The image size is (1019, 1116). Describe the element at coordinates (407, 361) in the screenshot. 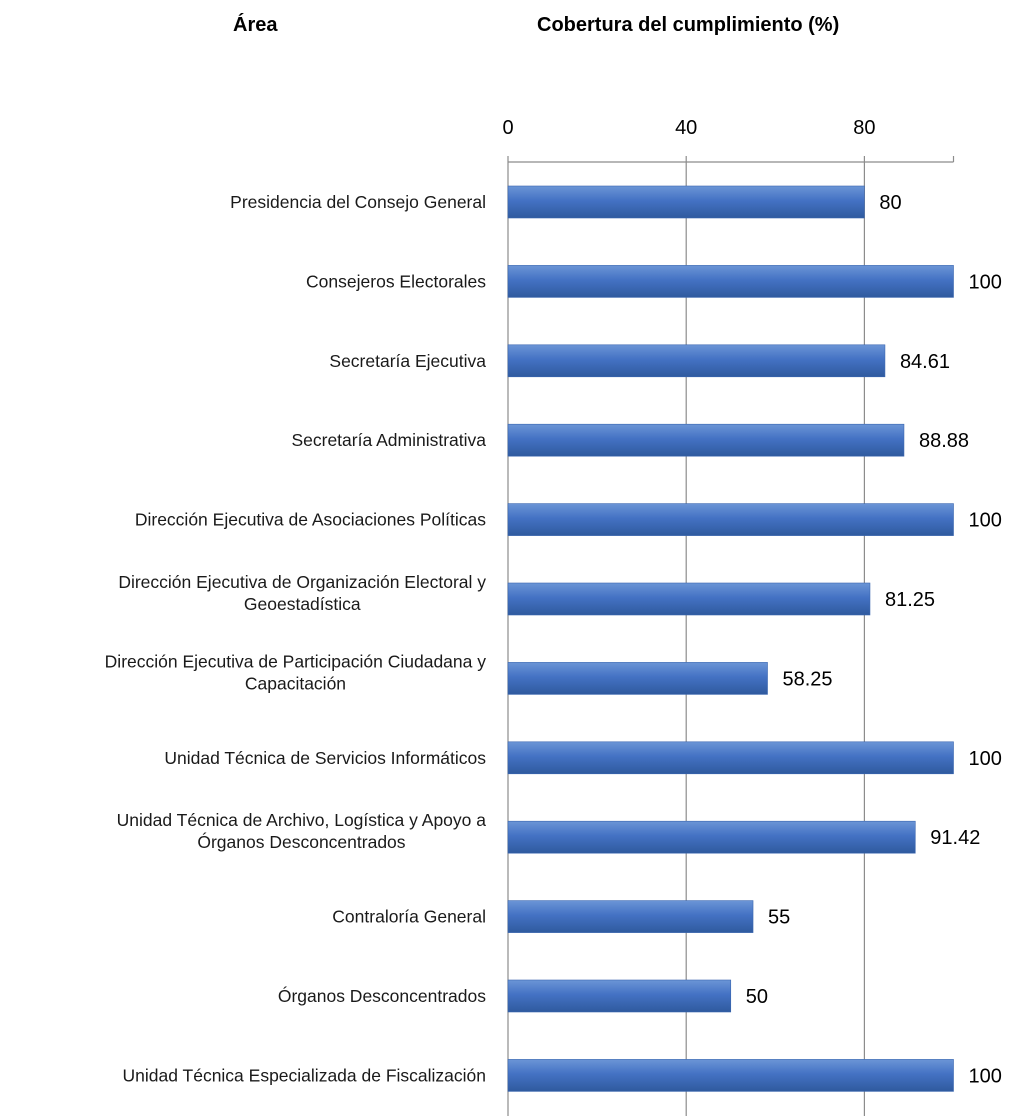

I see `category-label: Secretaría Ejecutiva` at that location.